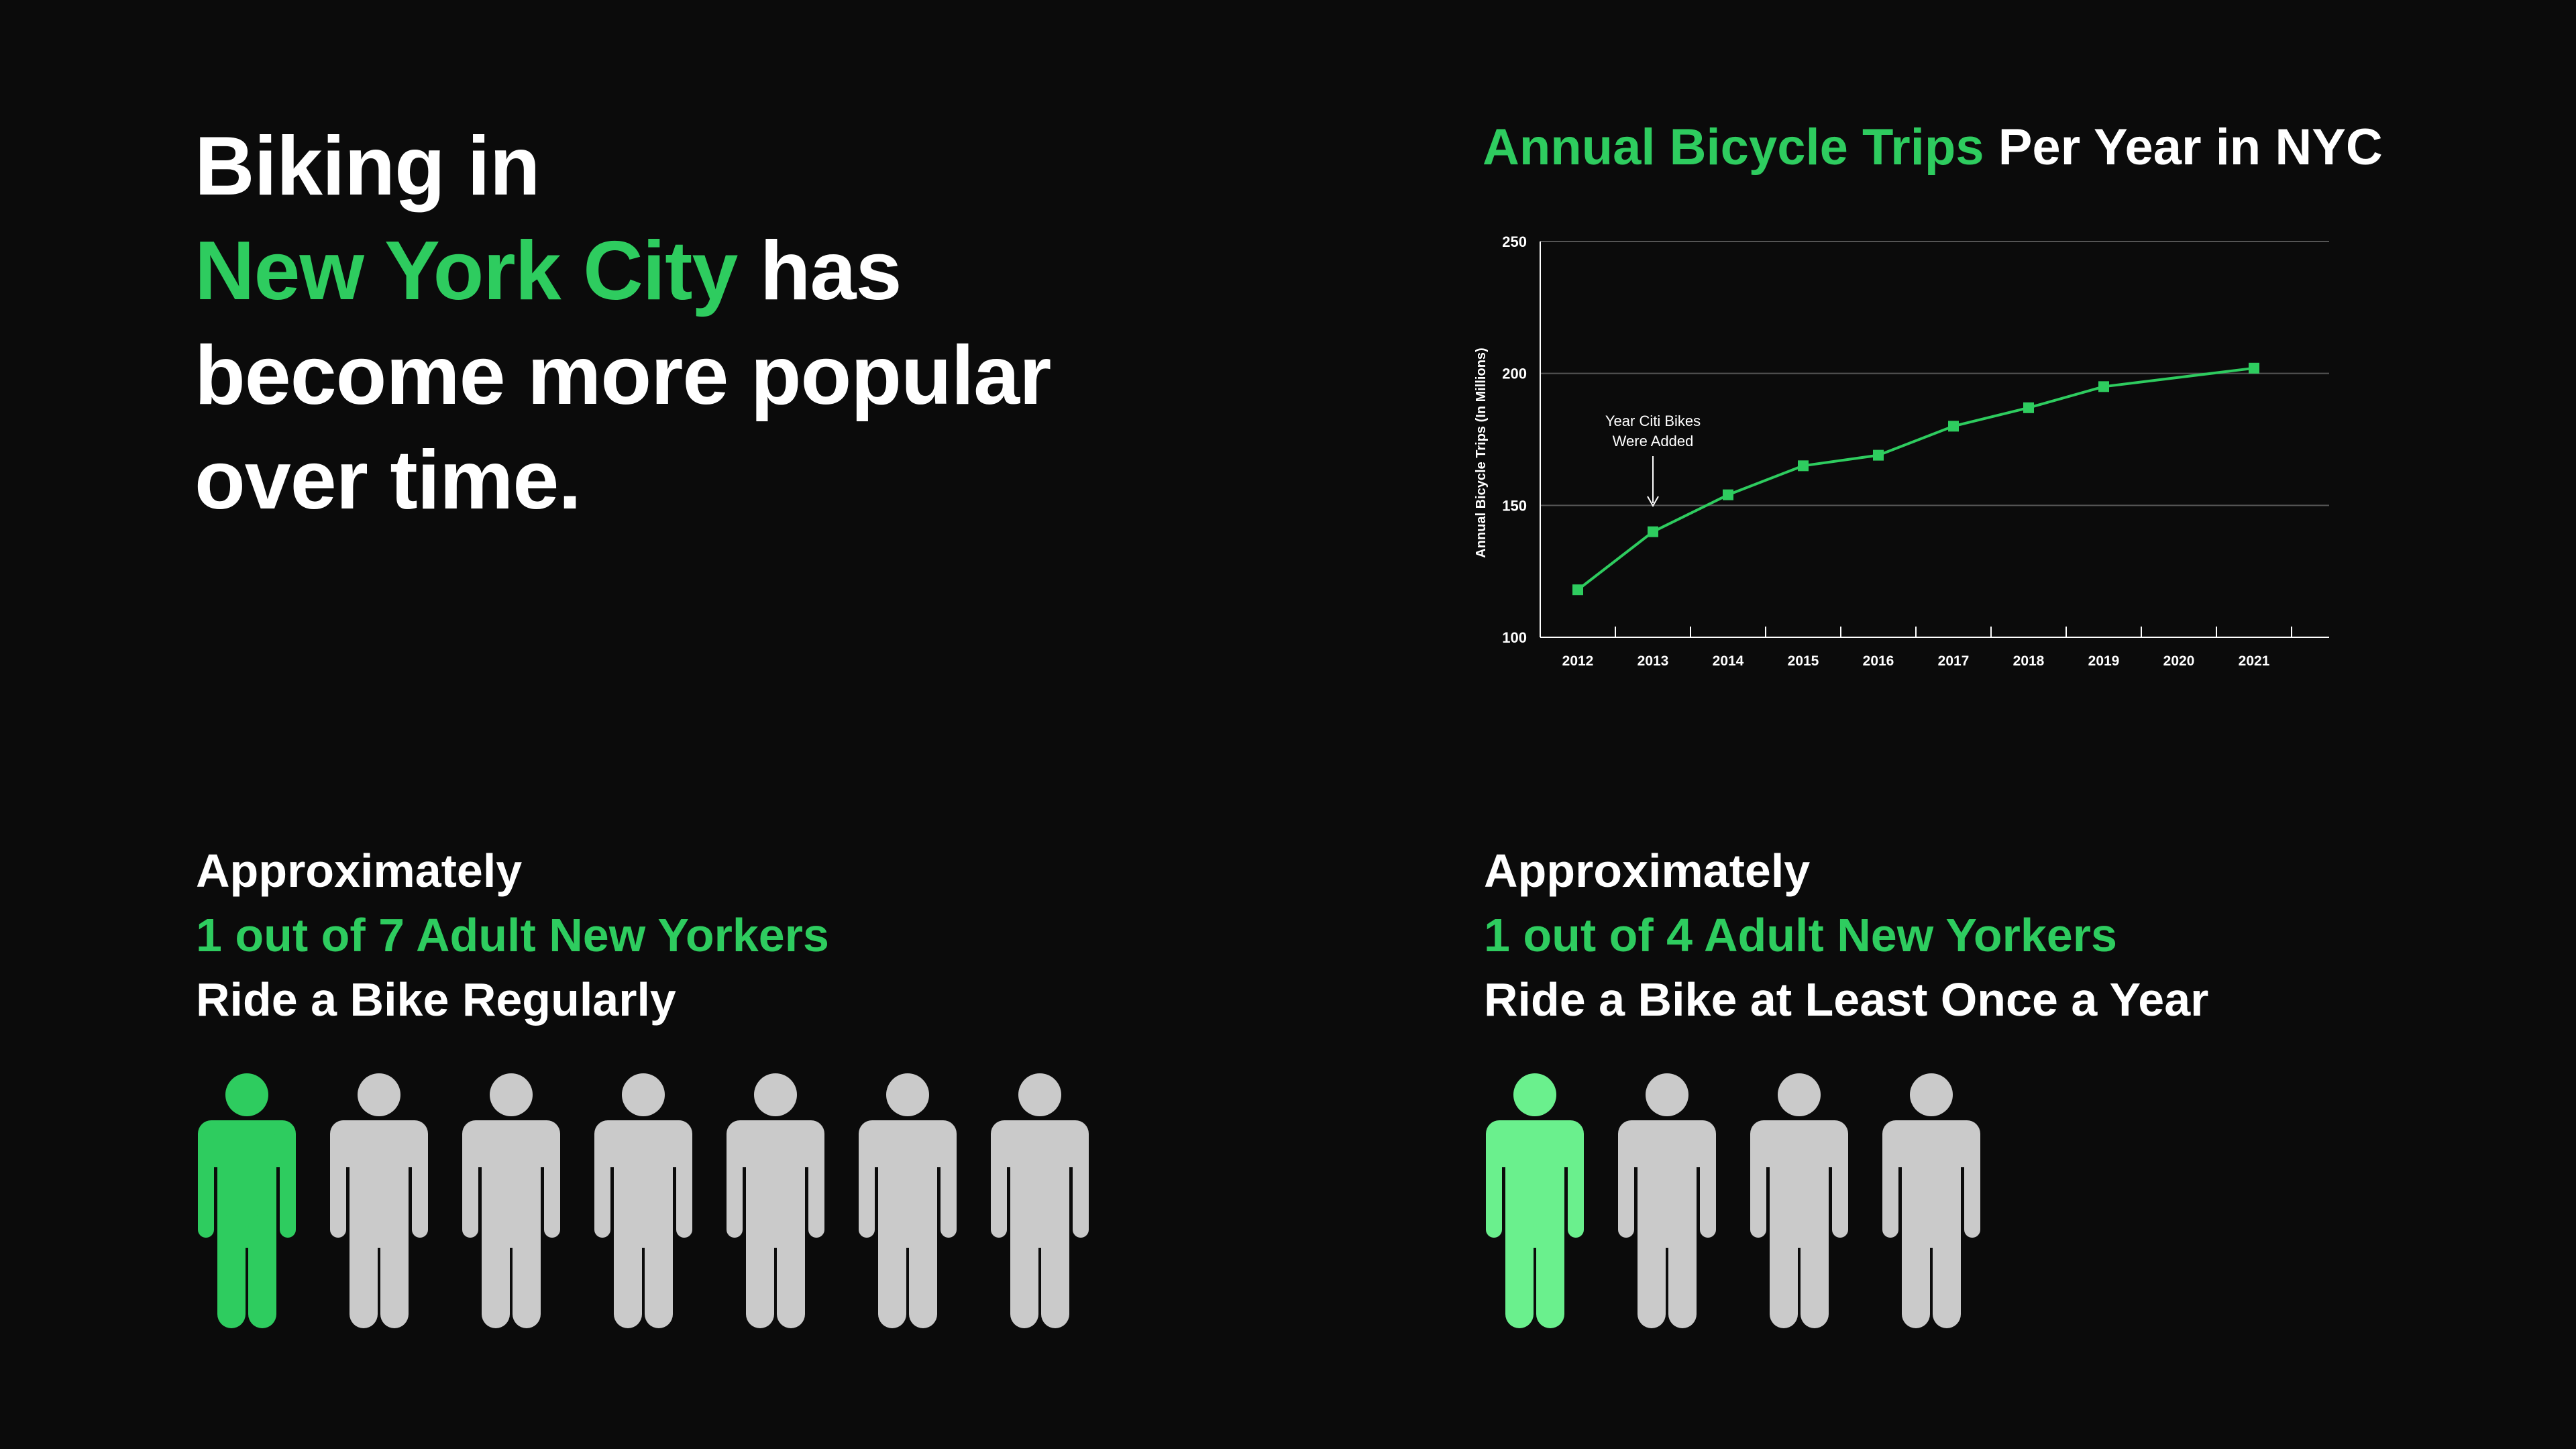  What do you see at coordinates (1803, 661) in the screenshot?
I see `x-tick-label: 2015` at bounding box center [1803, 661].